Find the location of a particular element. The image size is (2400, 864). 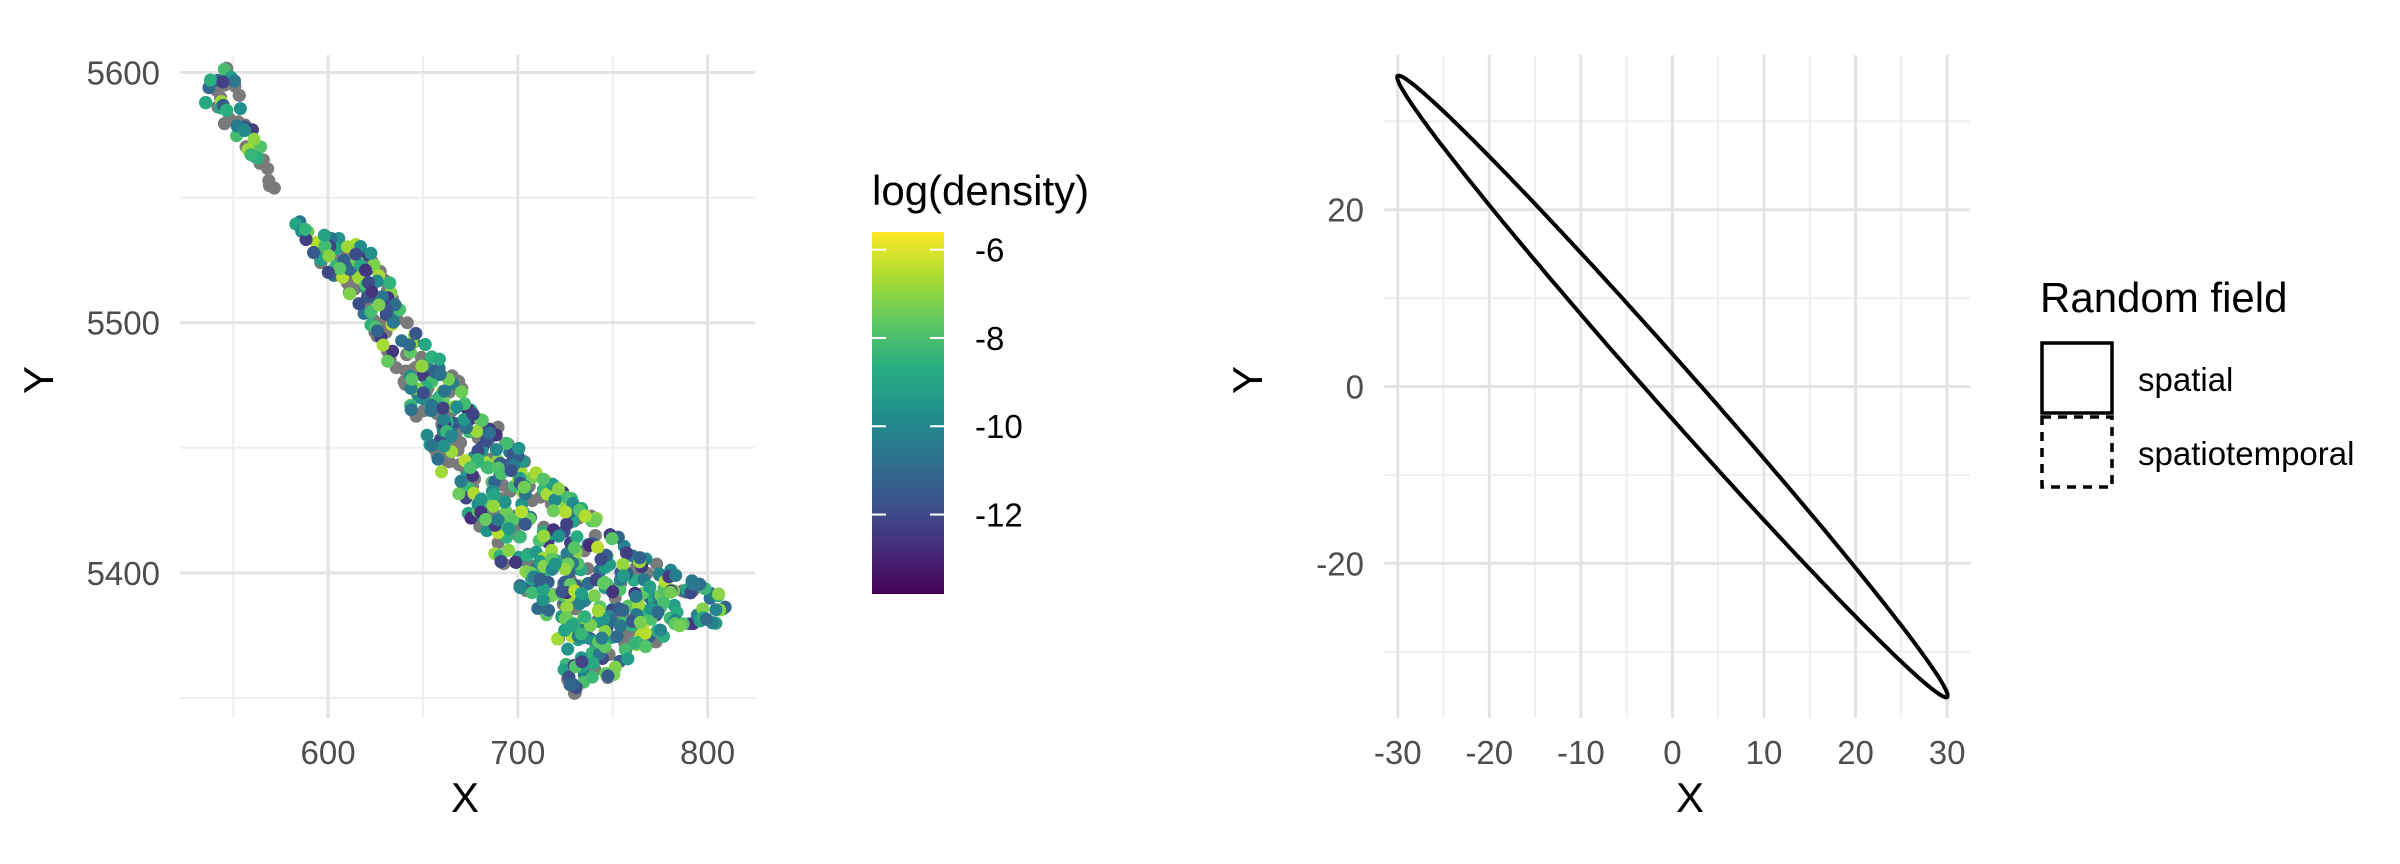

ellipse-y-axis: -20 0 20 is located at coordinates (1340, 387).